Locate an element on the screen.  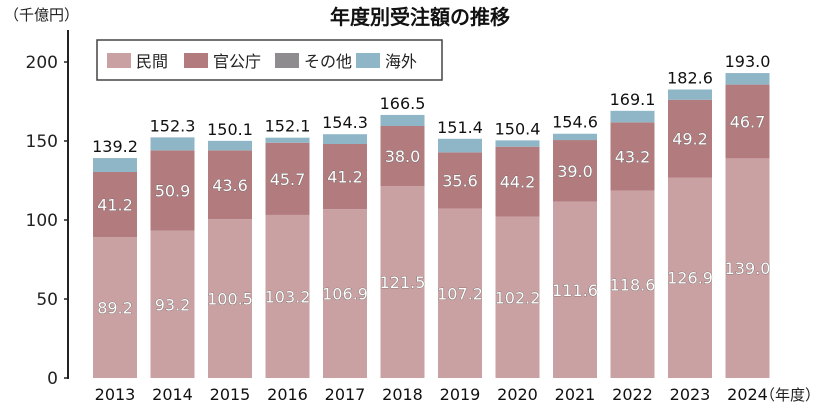
segment-value-label: 45.7 is located at coordinates (288, 179).